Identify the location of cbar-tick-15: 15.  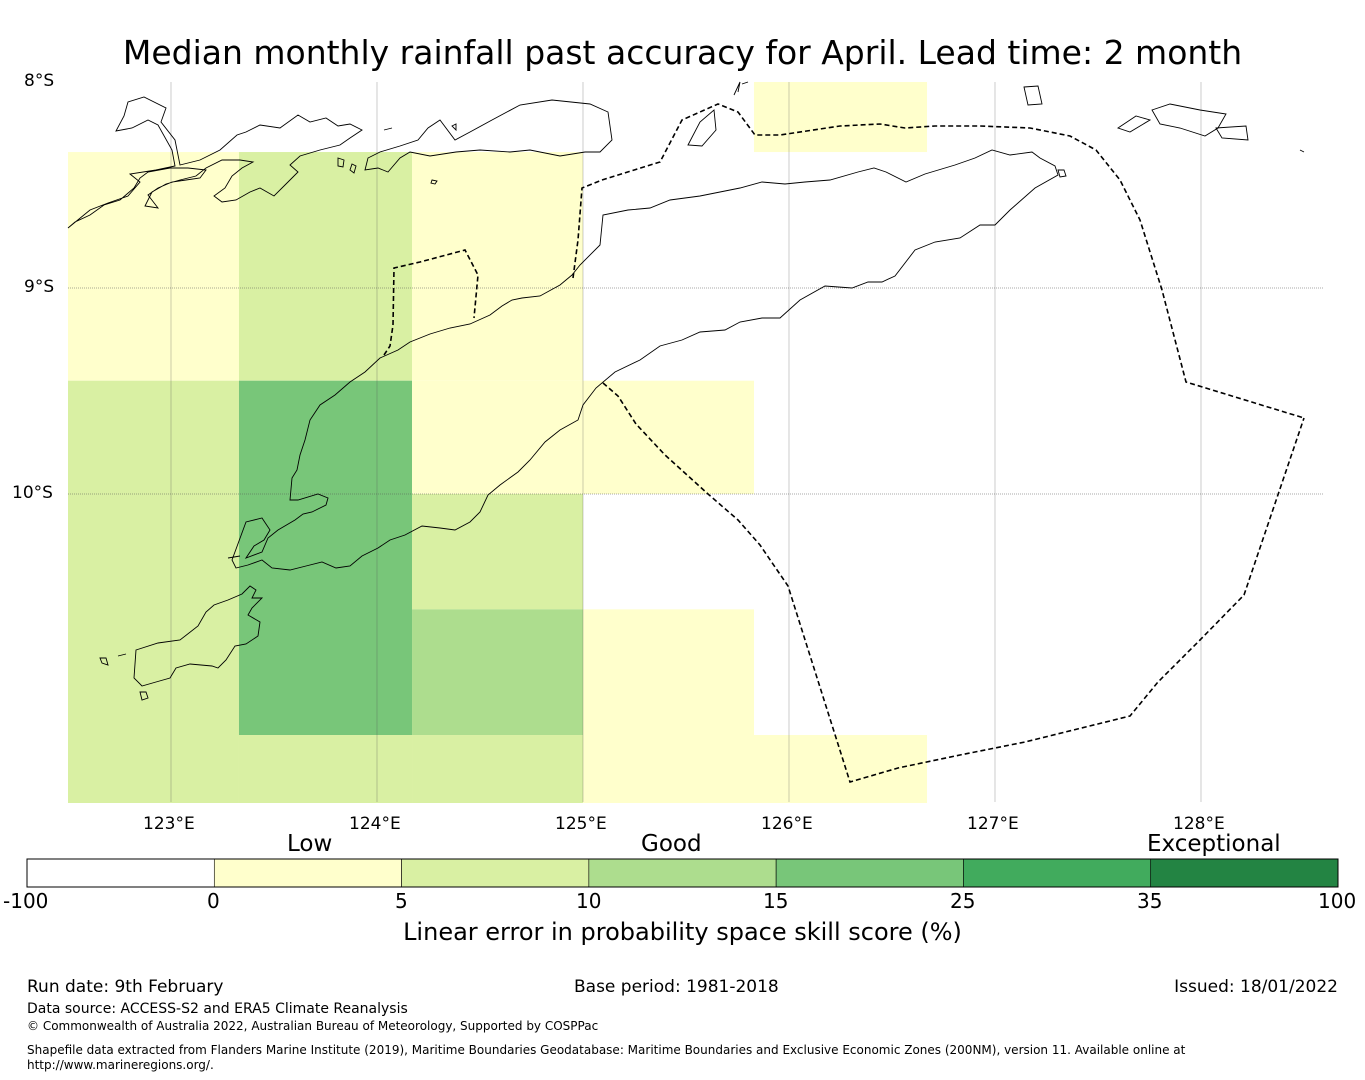
(776, 901).